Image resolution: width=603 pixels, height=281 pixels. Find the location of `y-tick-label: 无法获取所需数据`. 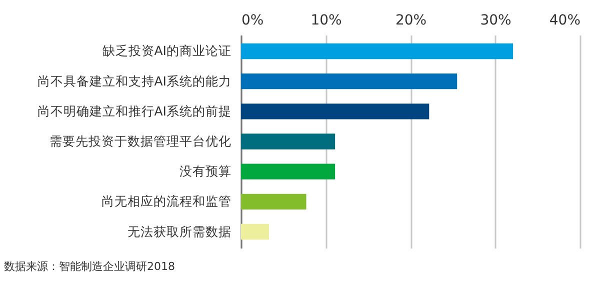

y-tick-label: 无法获取所需数据 is located at coordinates (180, 231).